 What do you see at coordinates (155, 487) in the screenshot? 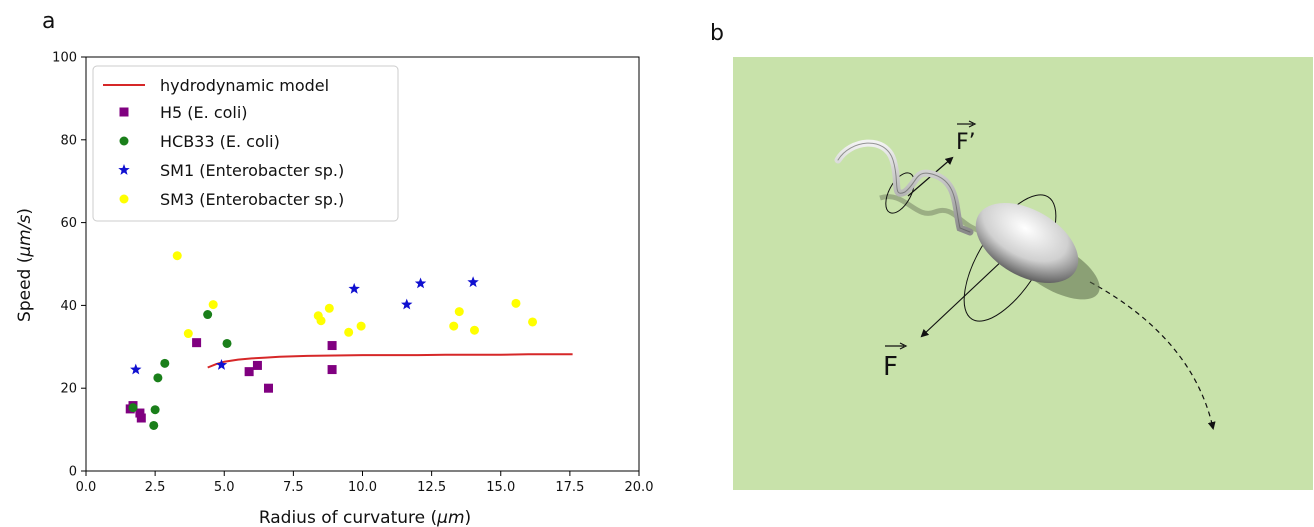
I see `x-tick-label: 2.5` at bounding box center [155, 487].